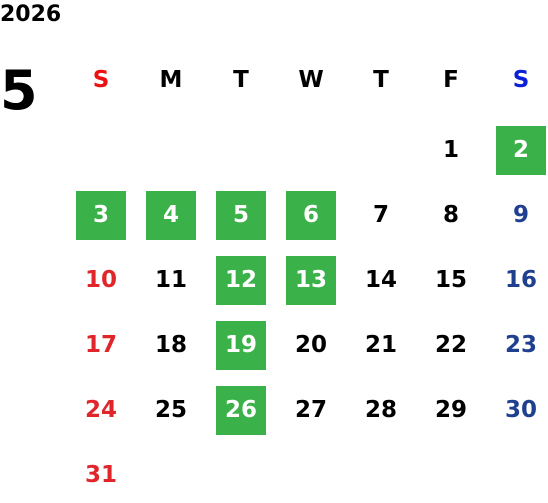 This screenshot has height=503, width=548. What do you see at coordinates (521, 150) in the screenshot?
I see `day-cell: 2` at bounding box center [521, 150].